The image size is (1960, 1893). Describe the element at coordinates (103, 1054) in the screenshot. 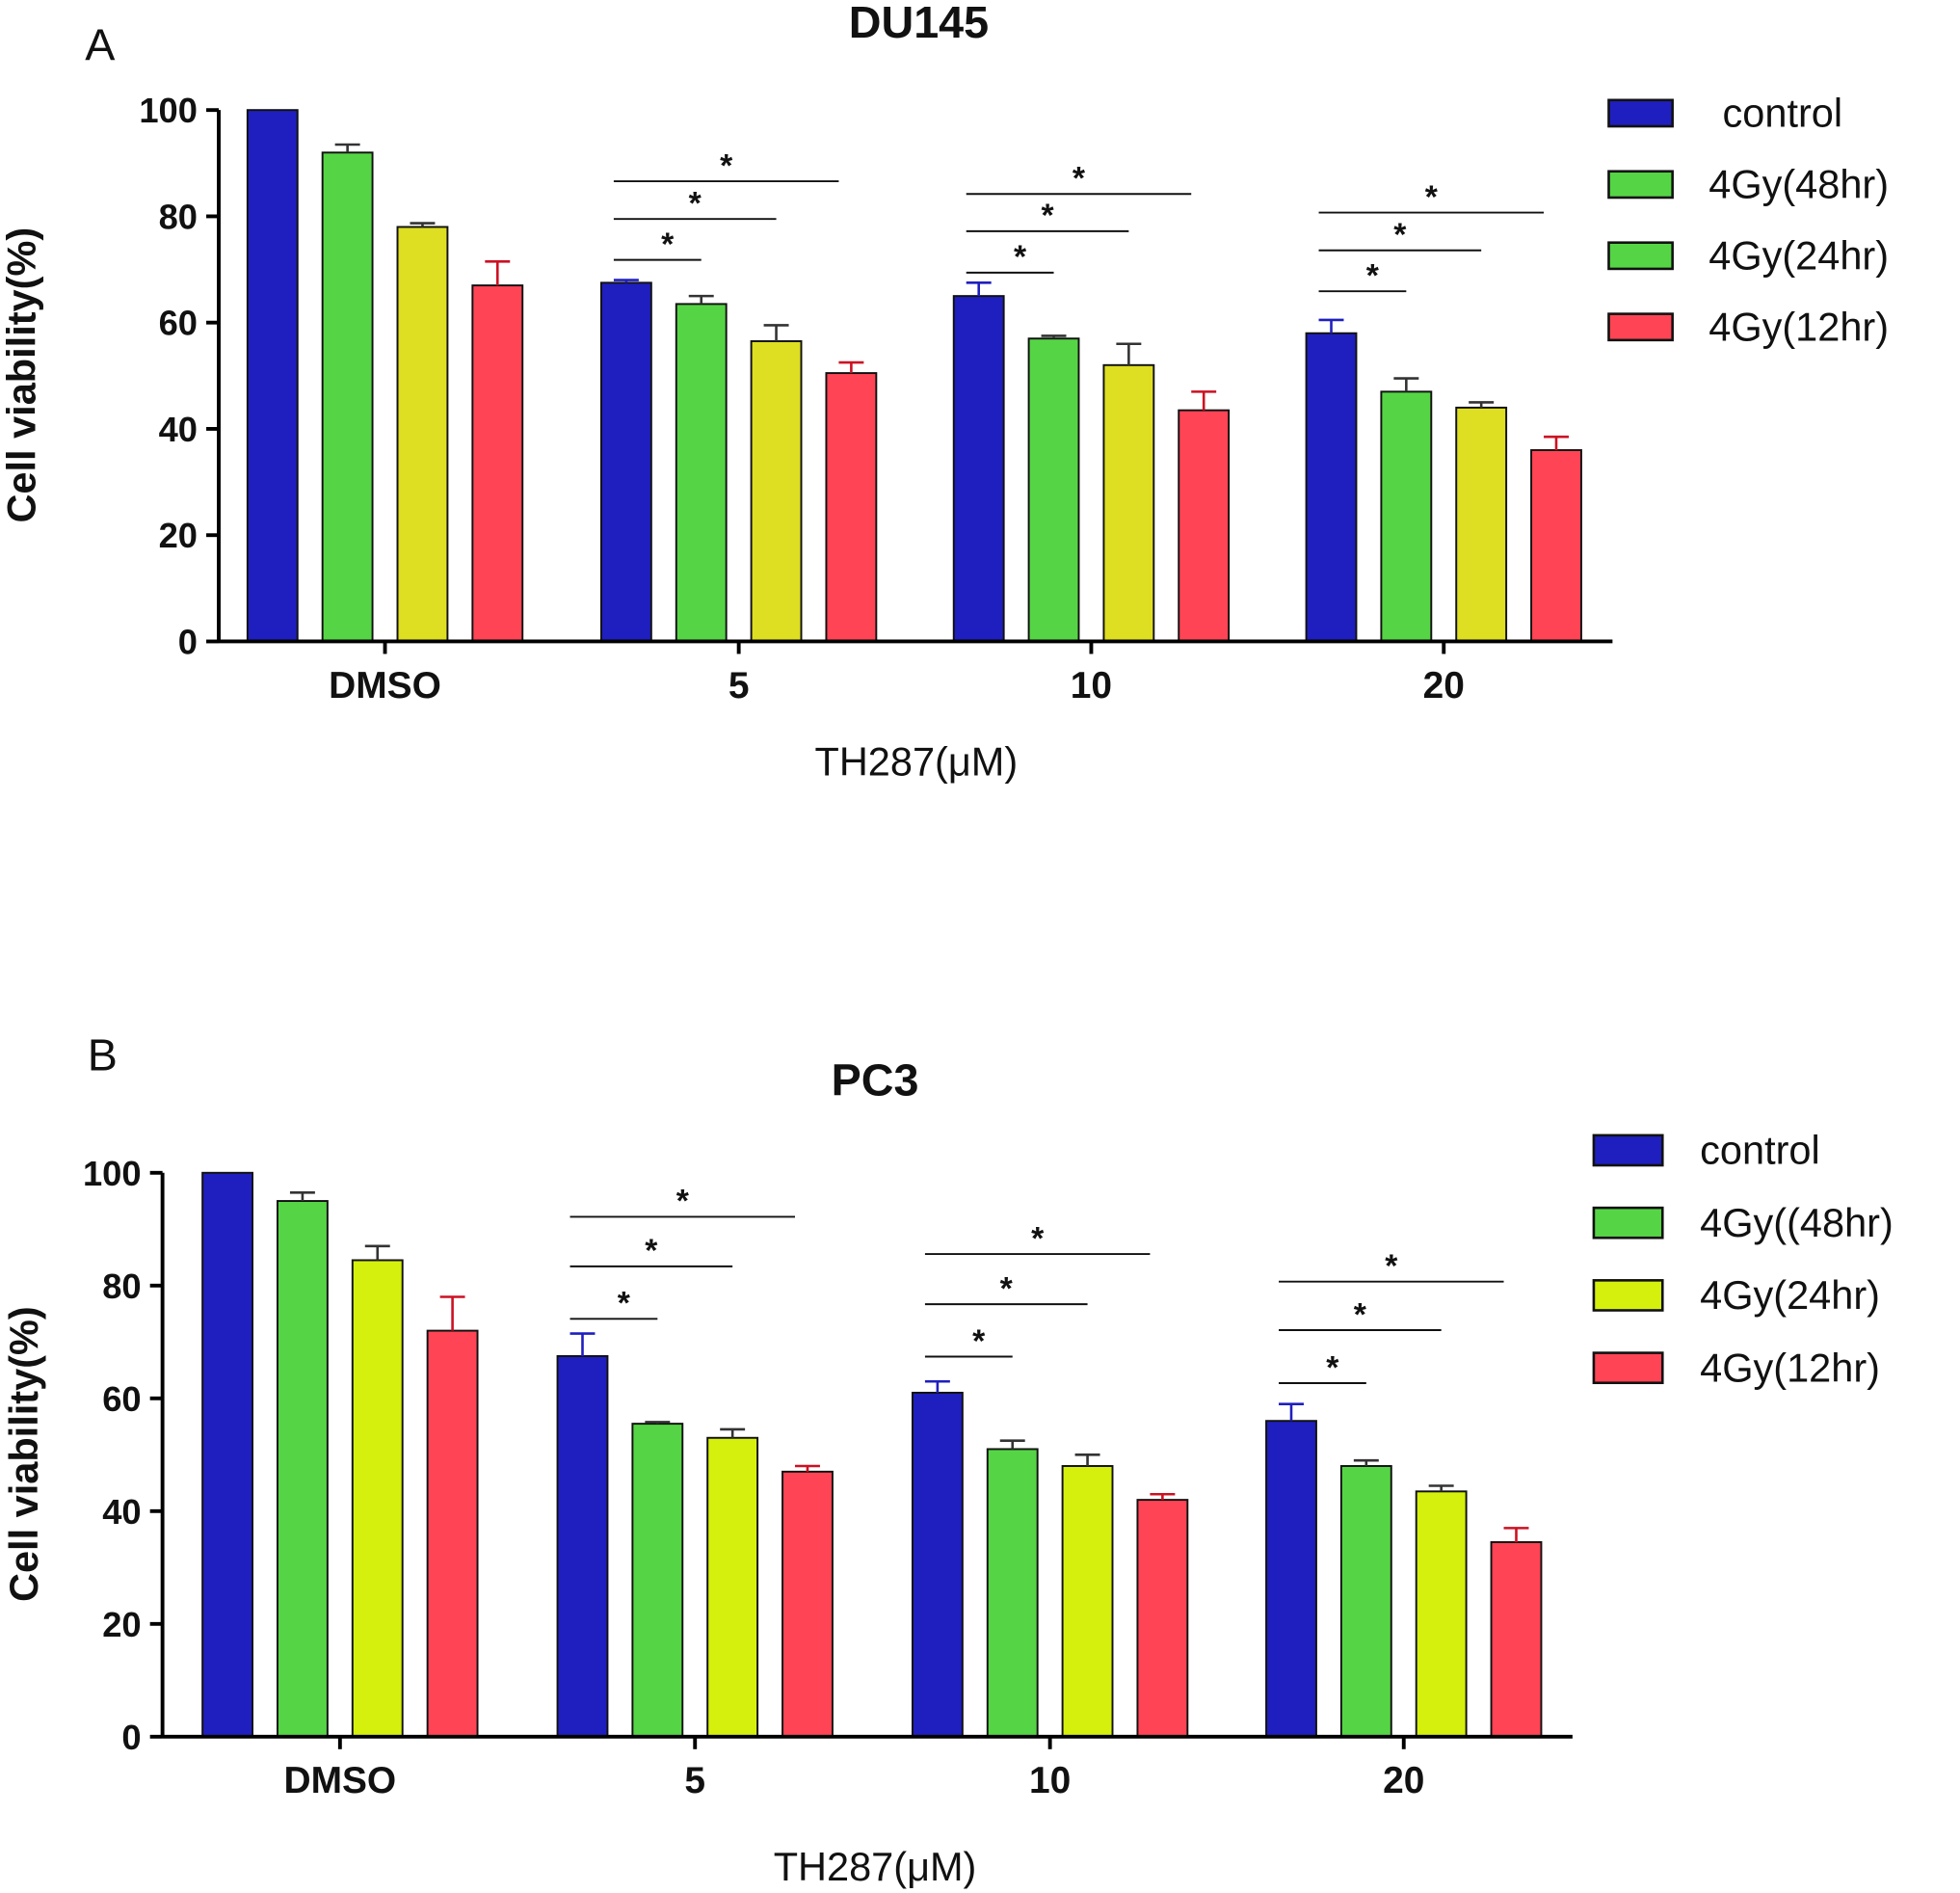

I see `panel-label: B` at that location.